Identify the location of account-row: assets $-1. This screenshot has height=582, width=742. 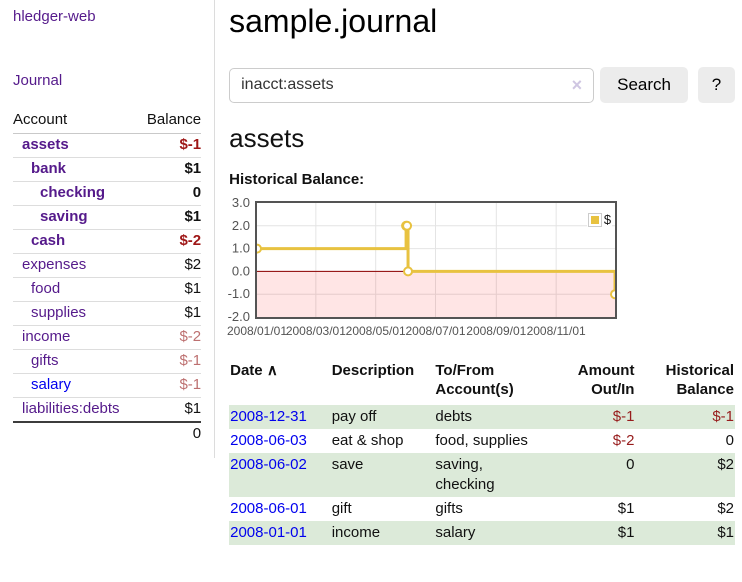
(107, 145).